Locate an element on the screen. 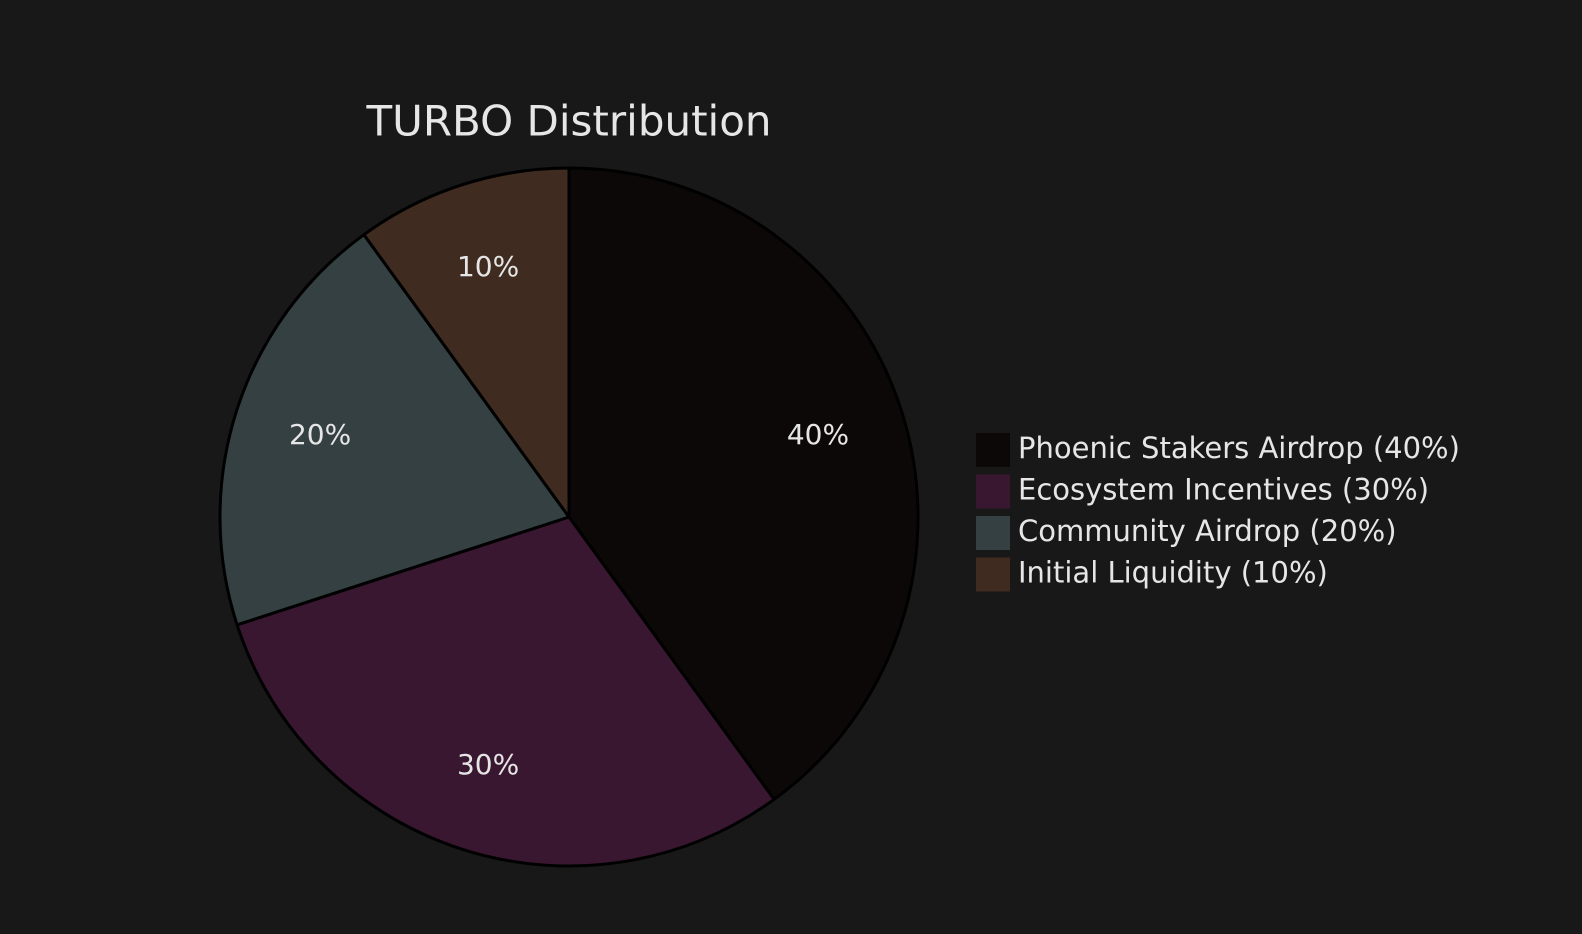  legend-label: Phoenic Stakers Airdrop (40%) is located at coordinates (1239, 448).